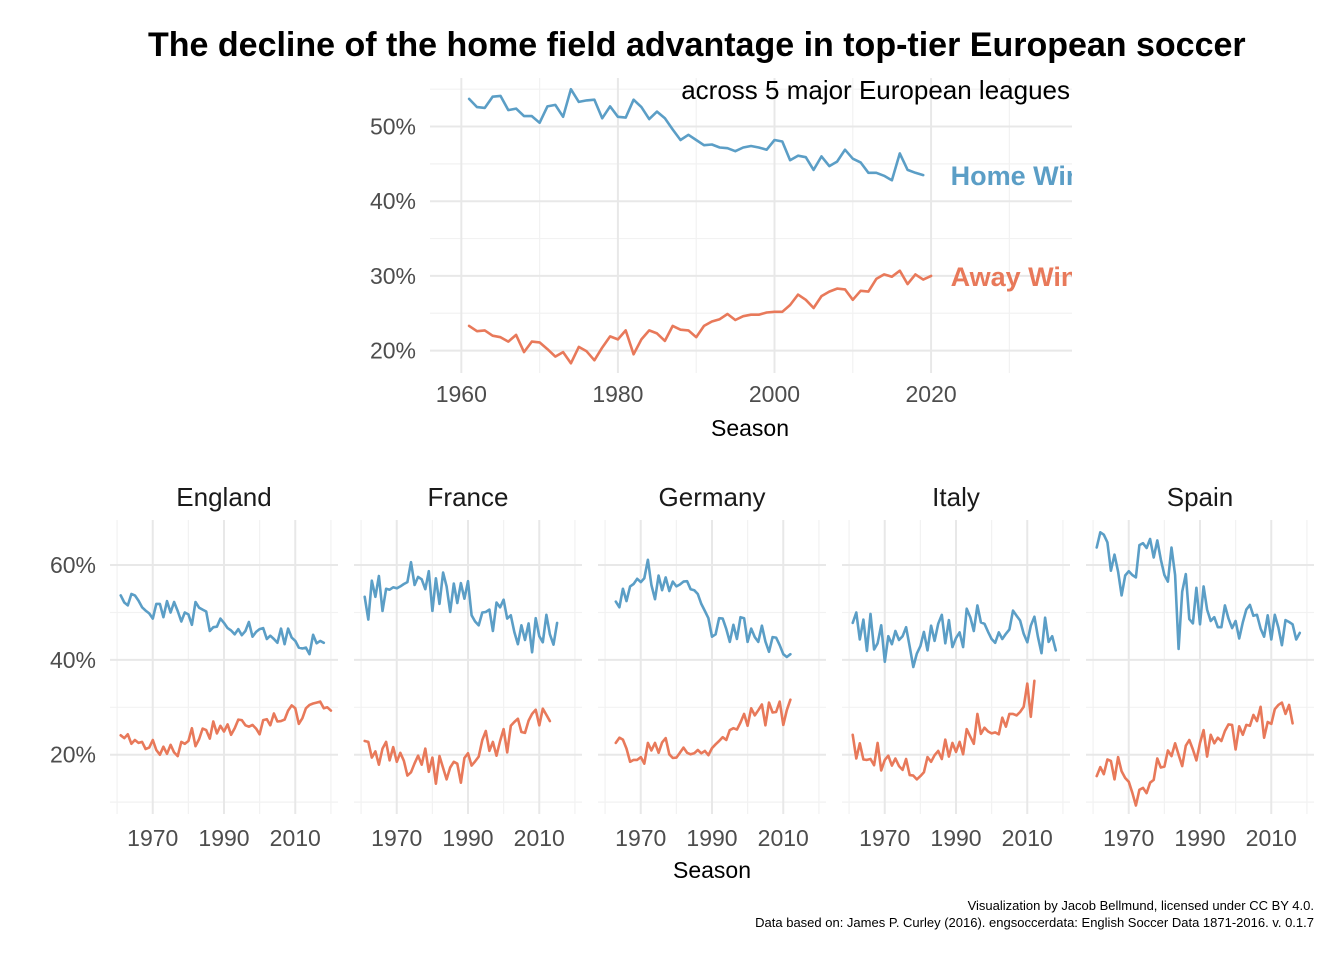  I want to click on y-tick-label: 60%, so click(73, 565).